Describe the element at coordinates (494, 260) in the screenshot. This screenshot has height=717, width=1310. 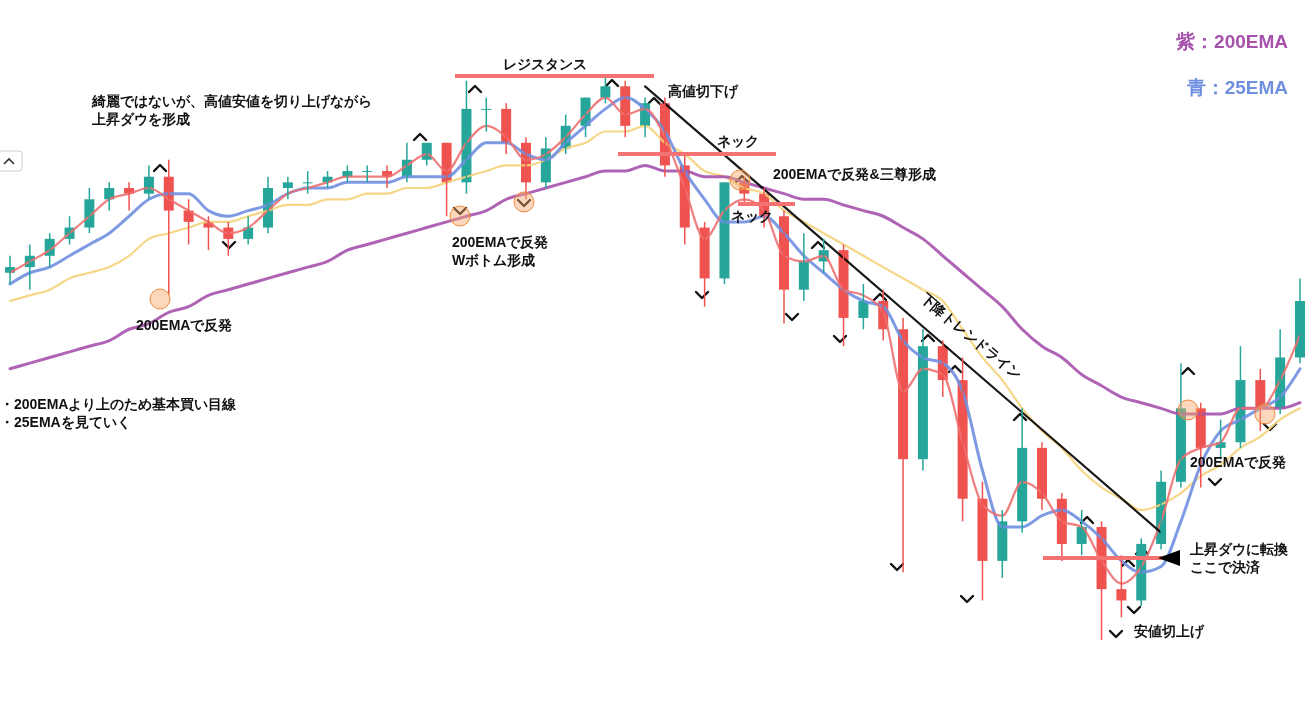
I see `annotation: Wボトム形成` at that location.